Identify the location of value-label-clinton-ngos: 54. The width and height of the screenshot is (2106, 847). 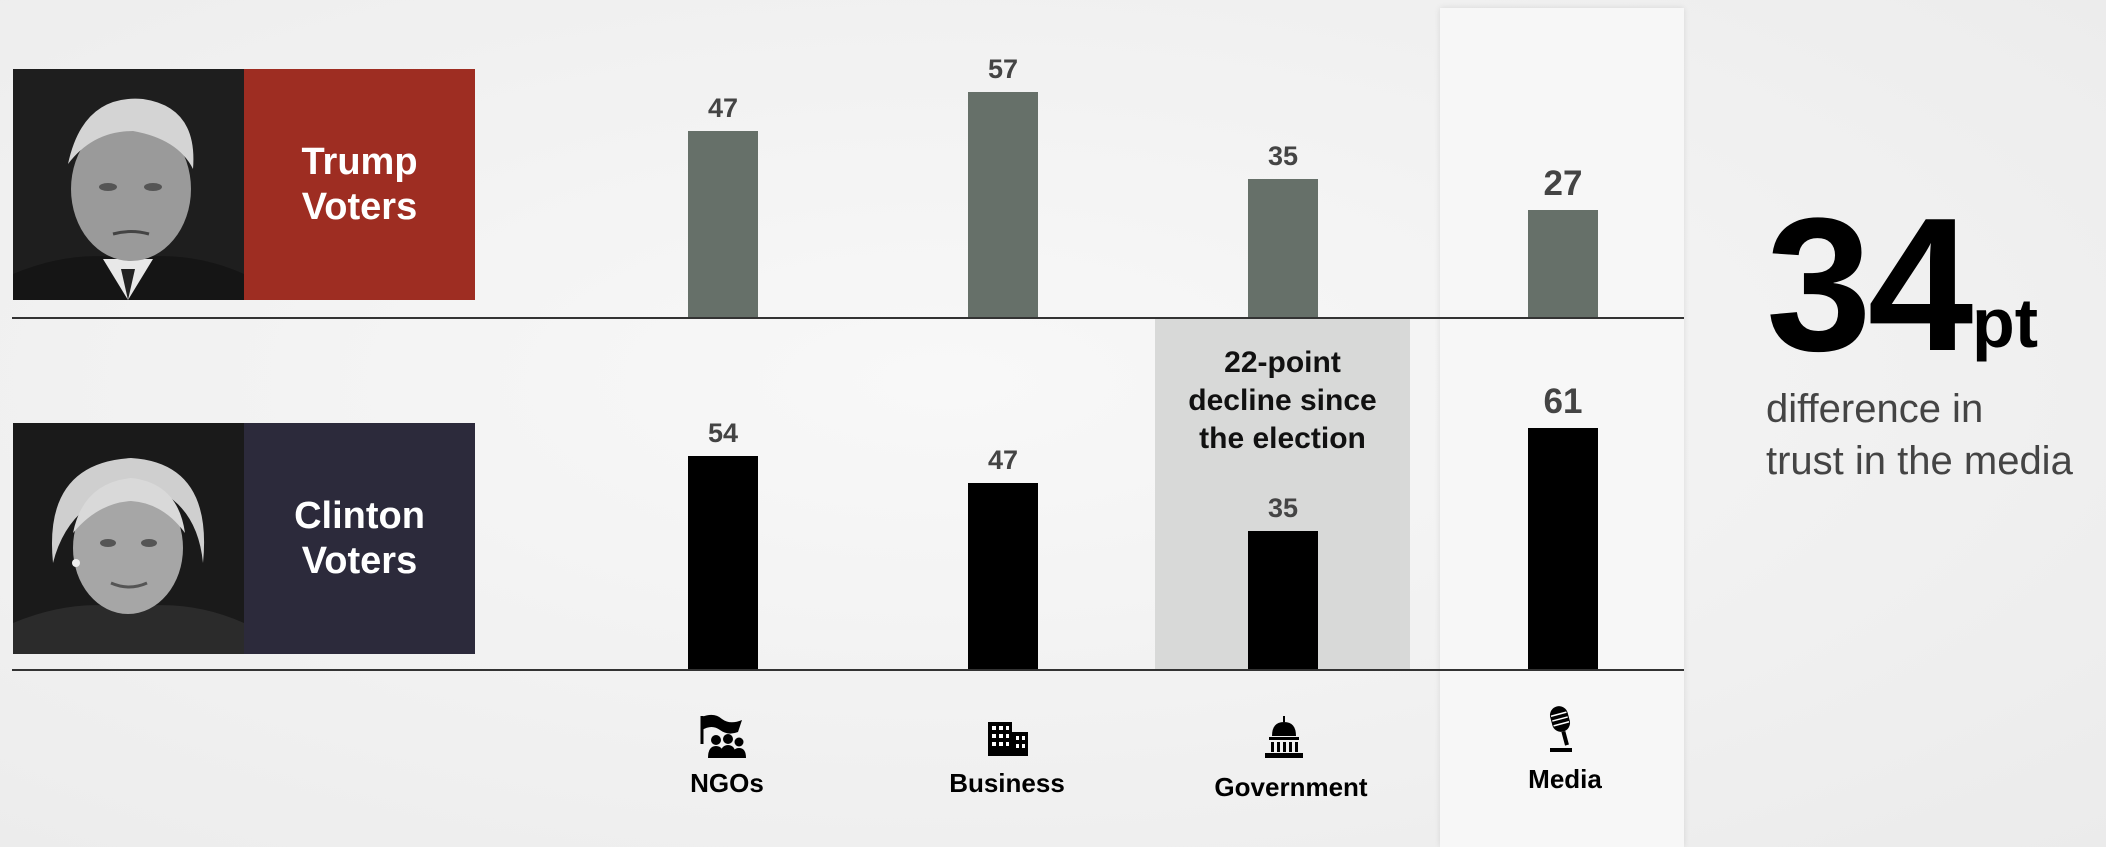
(723, 432).